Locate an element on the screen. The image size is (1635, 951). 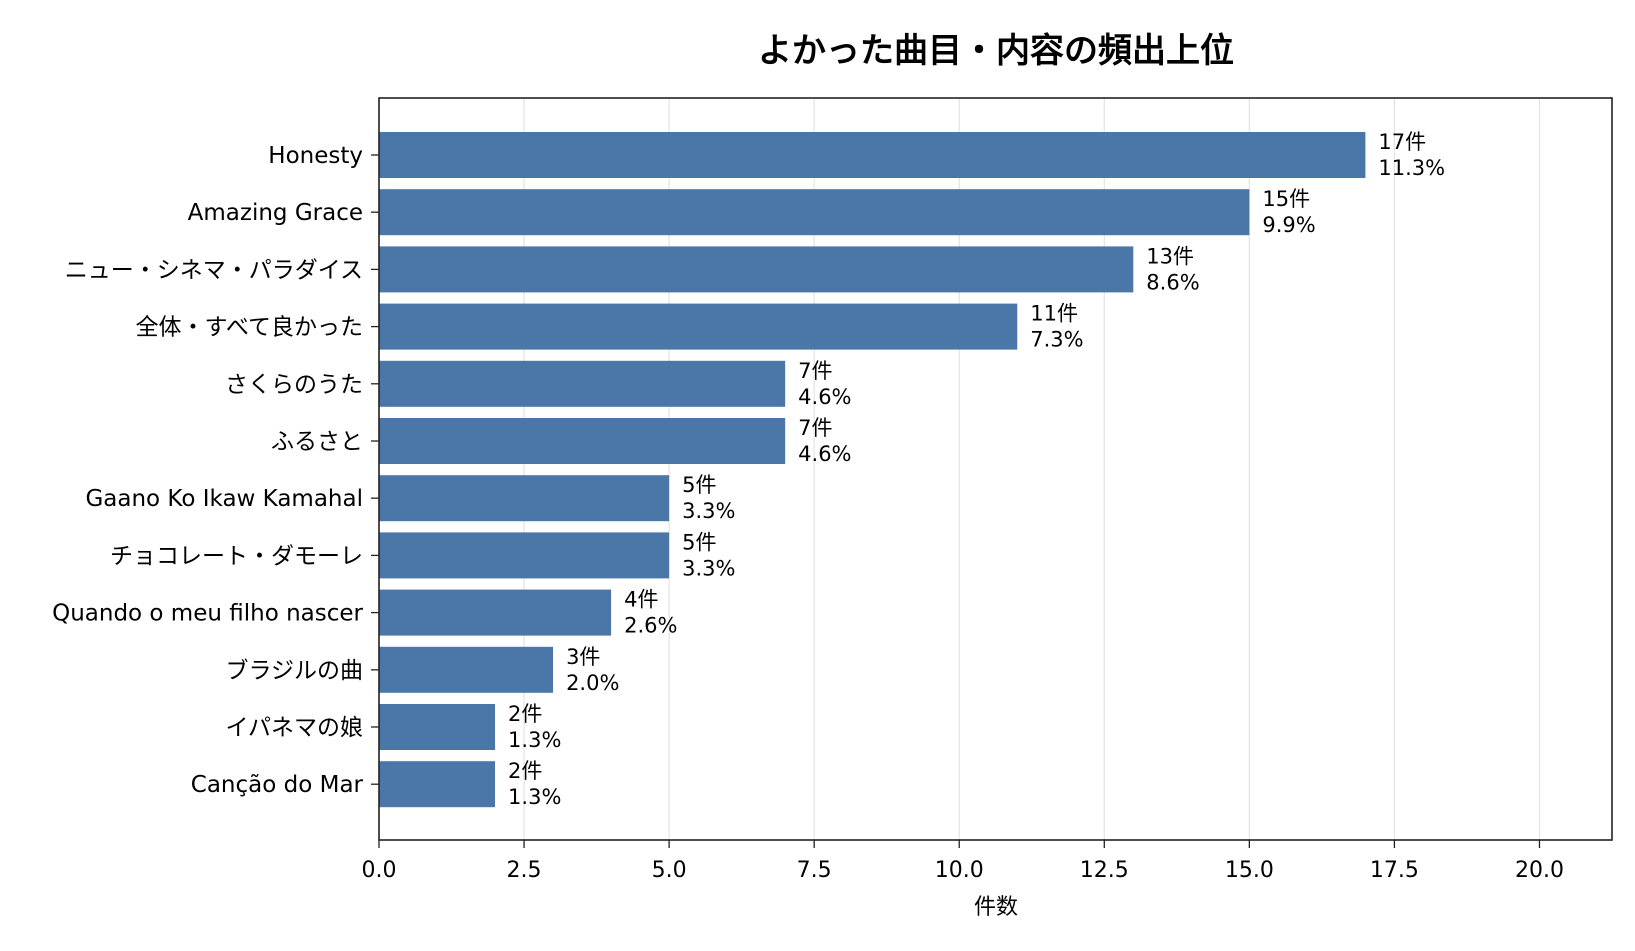
y-tick-label: 全体・すべて良かった is located at coordinates (249, 328).